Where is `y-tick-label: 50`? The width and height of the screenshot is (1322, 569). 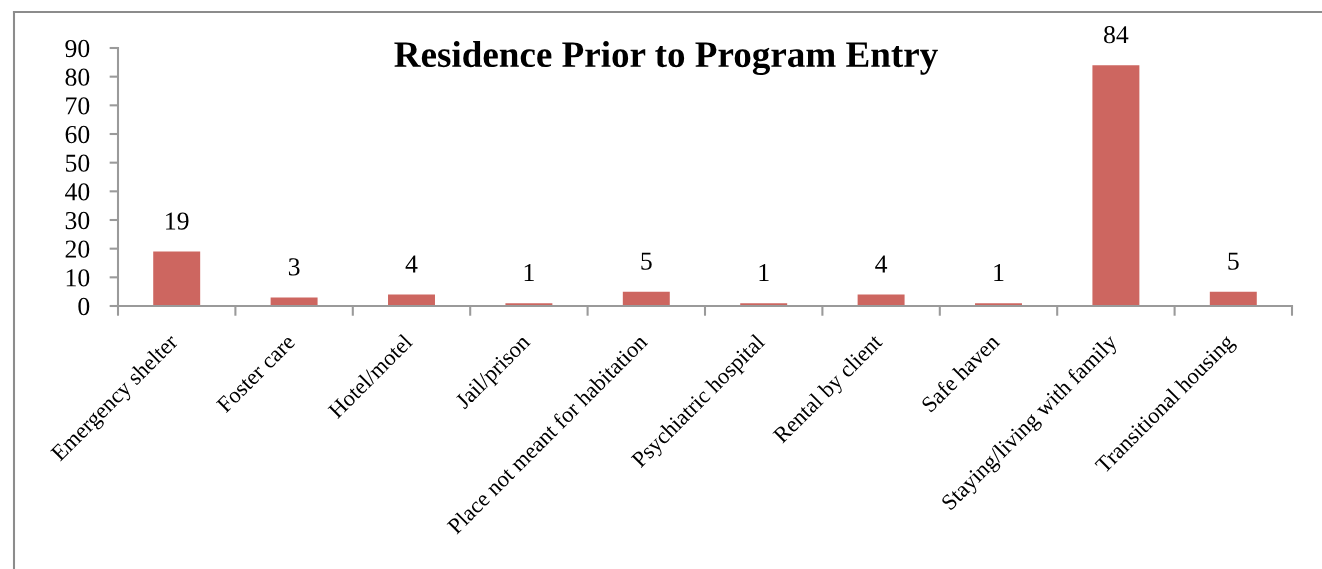 y-tick-label: 50 is located at coordinates (78, 163).